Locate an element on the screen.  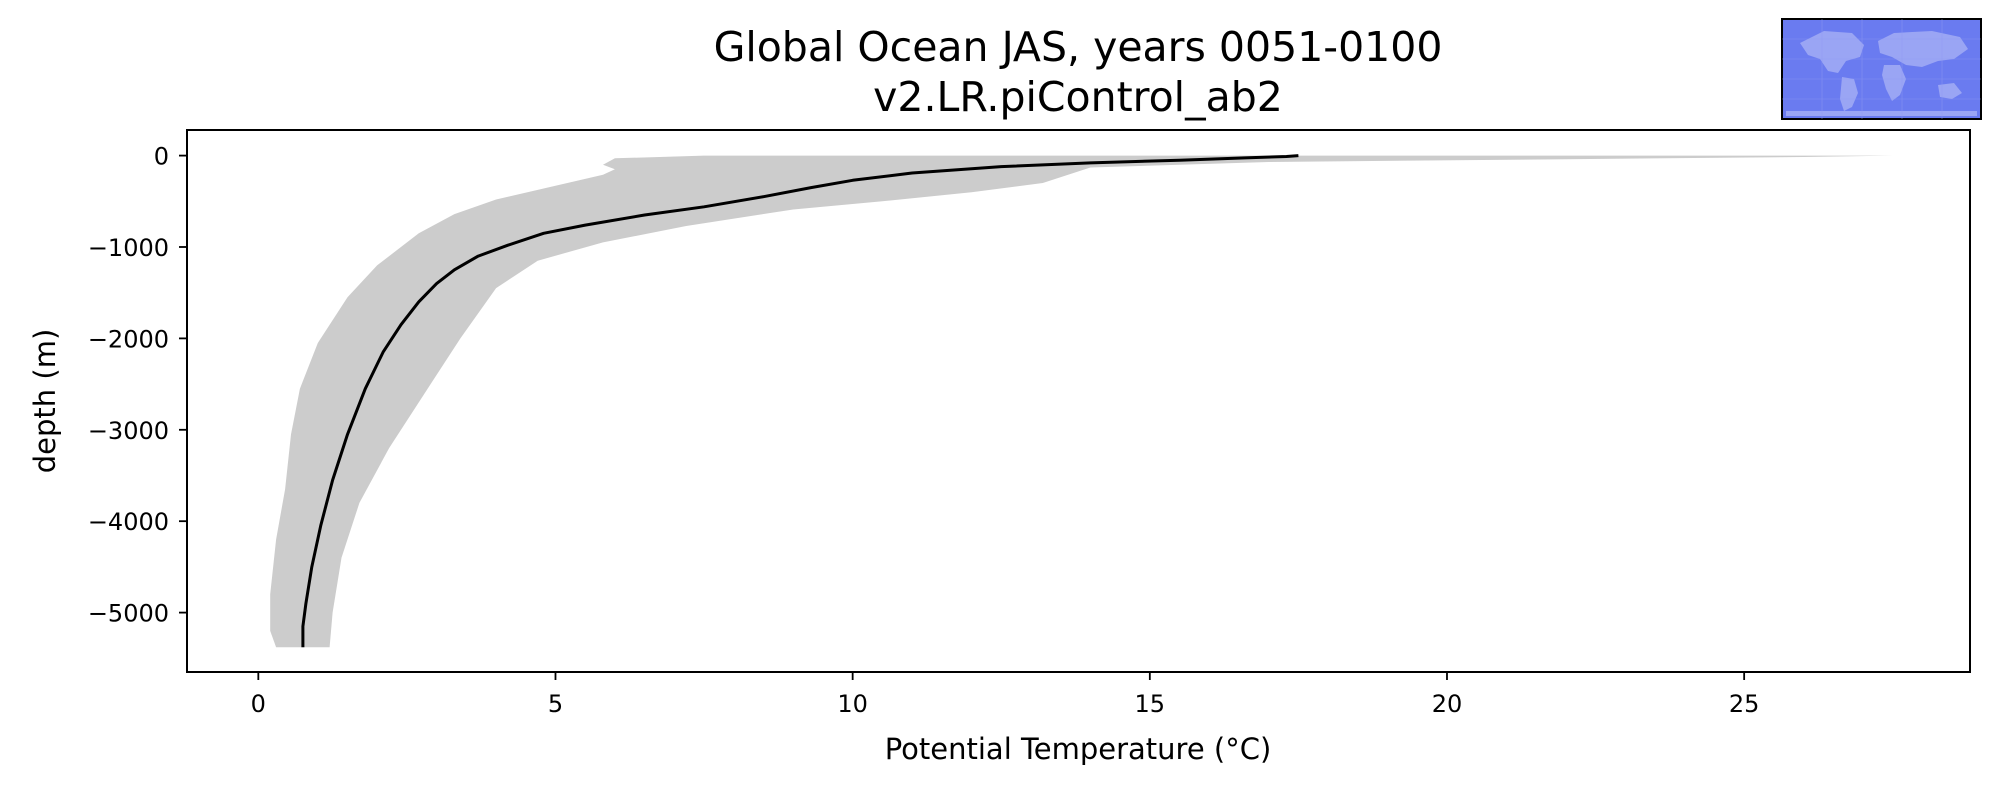
y-tick-label: −4000 is located at coordinates (128, 522).